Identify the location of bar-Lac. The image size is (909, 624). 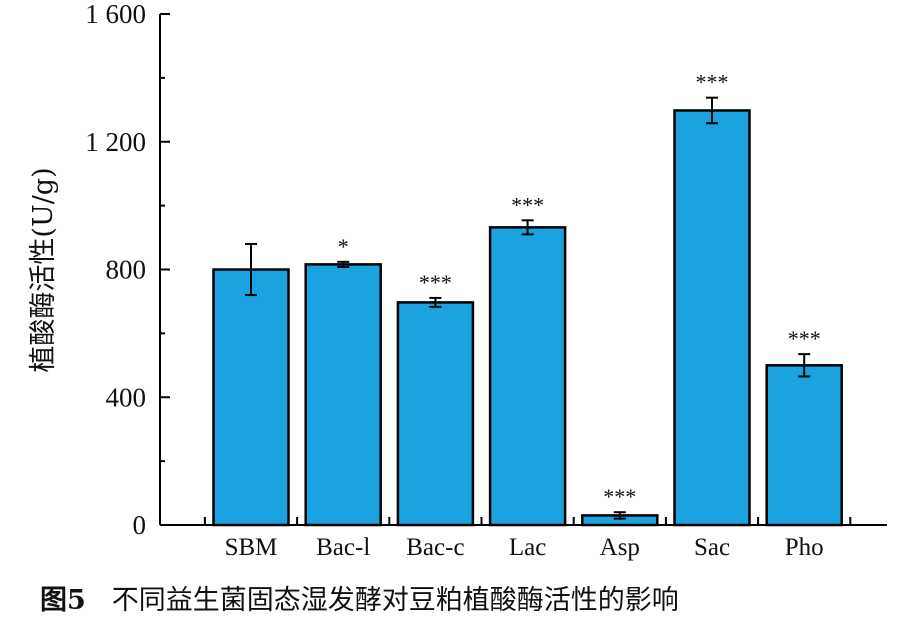
(527, 376).